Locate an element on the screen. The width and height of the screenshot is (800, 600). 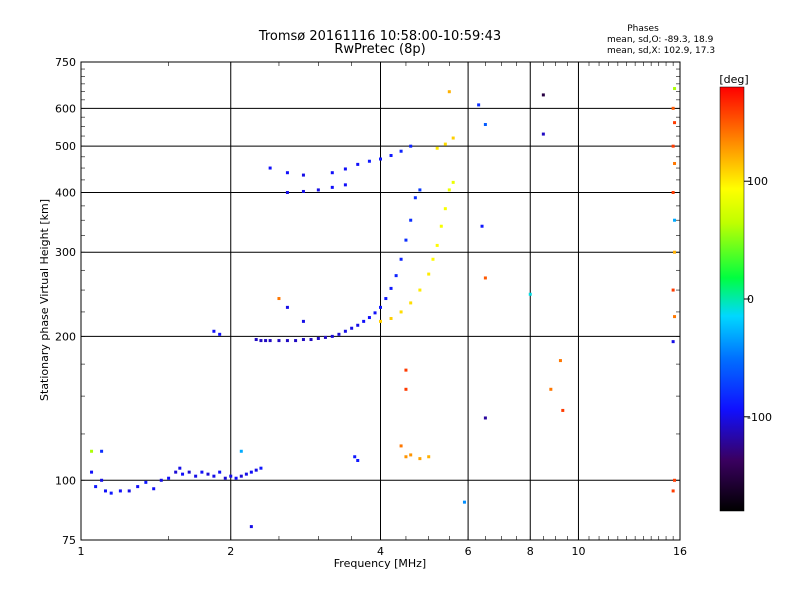
colorbar-ticks: 100 0 -100 is located at coordinates (758, 299).